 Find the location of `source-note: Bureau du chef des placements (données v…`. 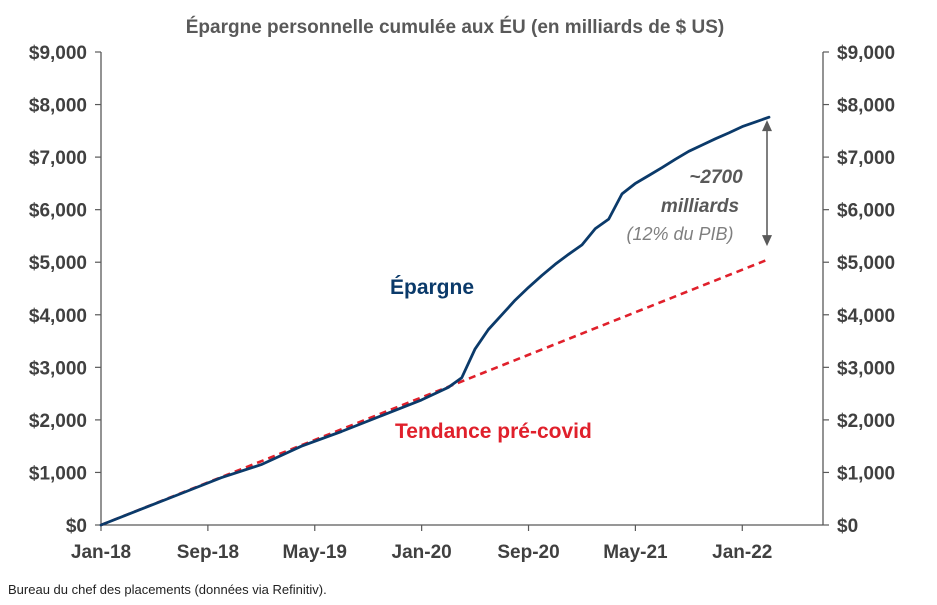

source-note: Bureau du chef des placements (données v… is located at coordinates (167, 589).